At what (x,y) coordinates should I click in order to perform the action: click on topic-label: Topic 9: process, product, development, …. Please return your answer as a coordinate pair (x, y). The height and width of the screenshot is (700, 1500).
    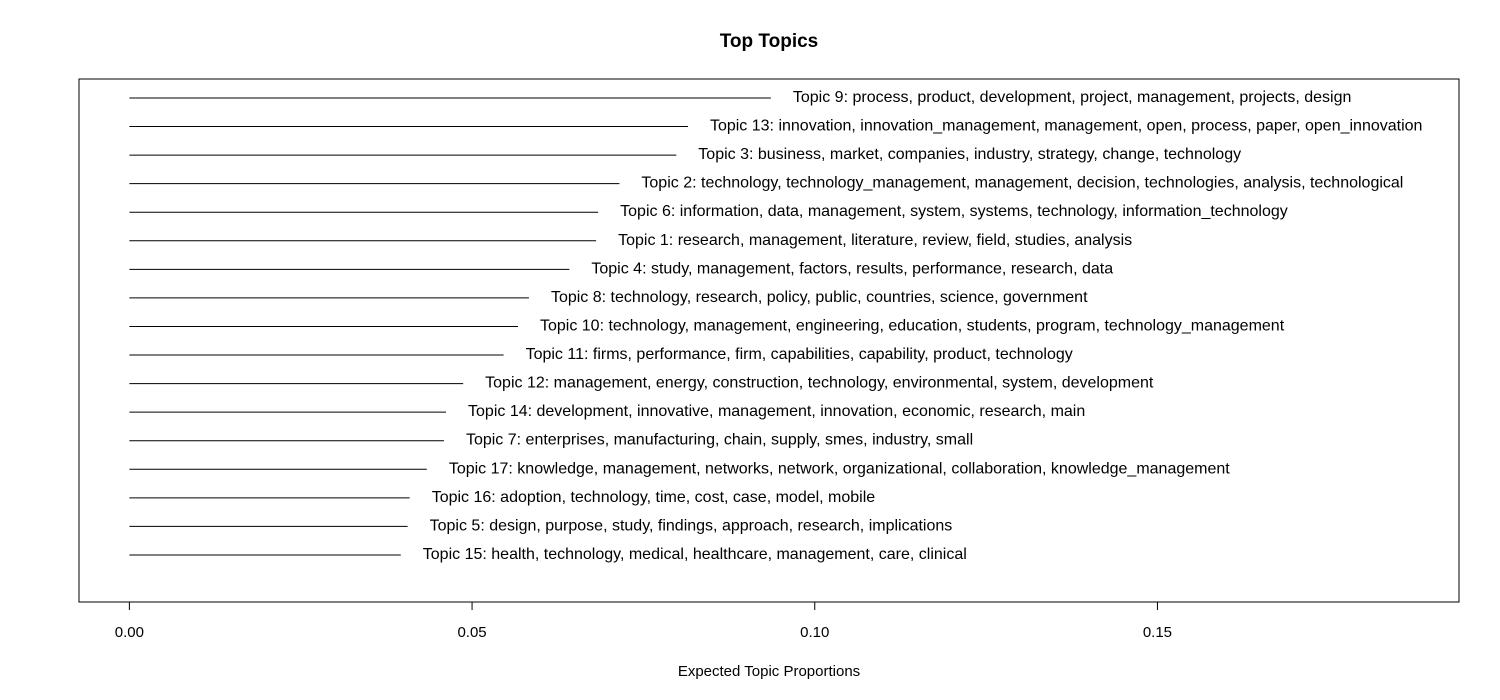
    Looking at the image, I should click on (1072, 97).